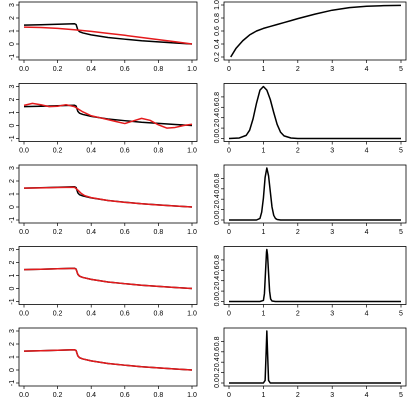 The height and width of the screenshot is (409, 409). Describe the element at coordinates (263, 314) in the screenshot. I see `panel-3-1-xtick-label: 1` at that location.